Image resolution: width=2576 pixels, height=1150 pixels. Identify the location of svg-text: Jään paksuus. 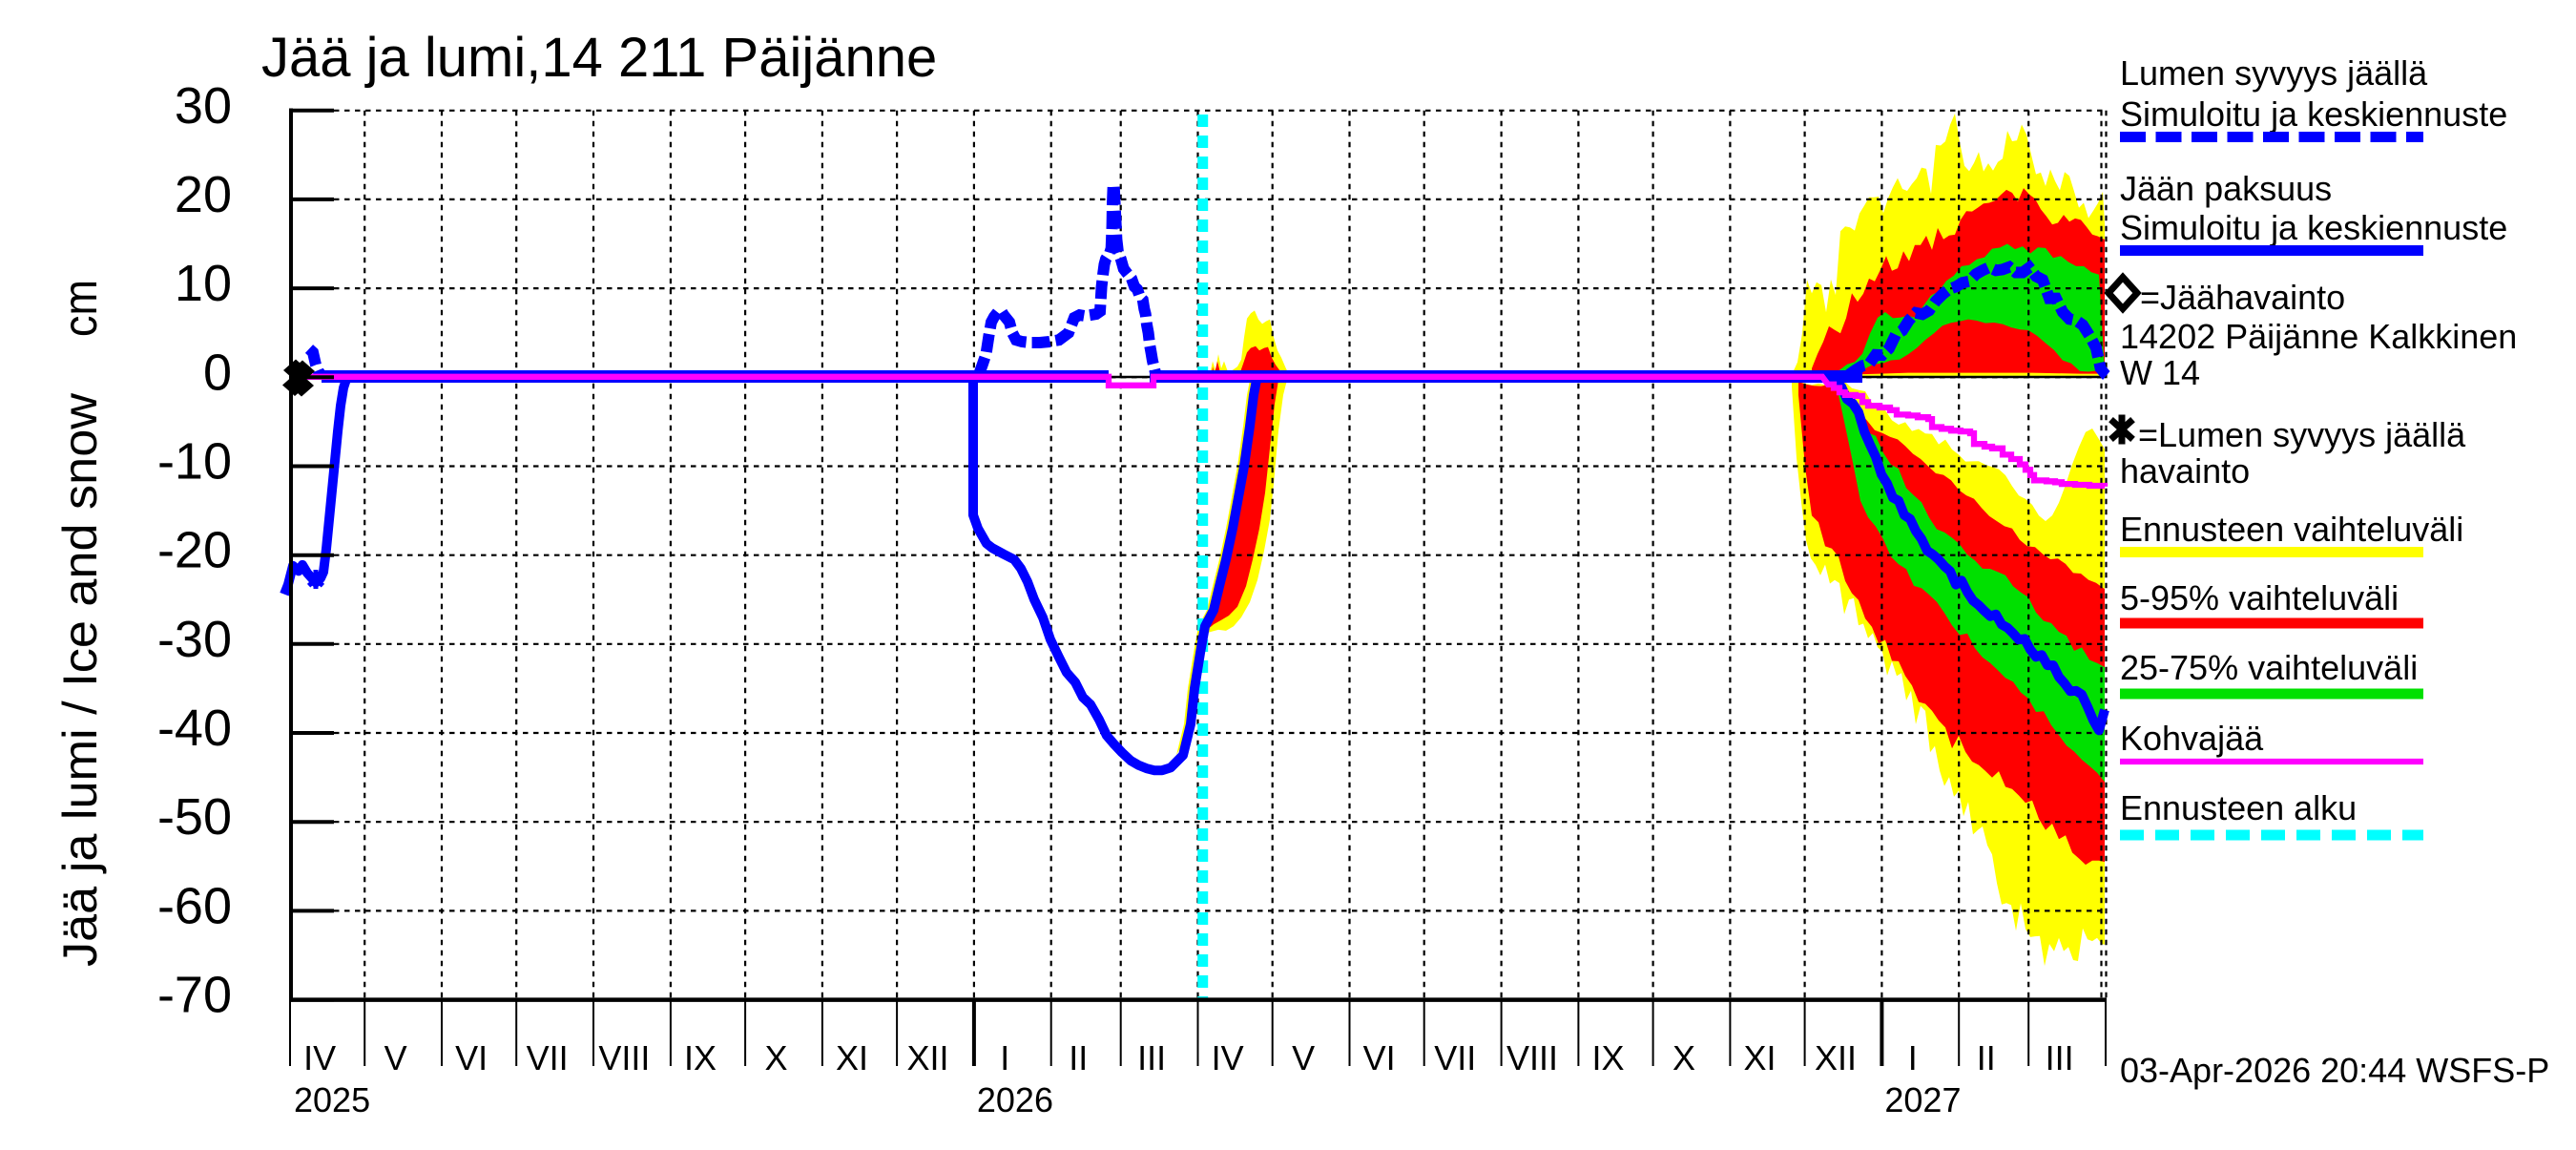
(2226, 188).